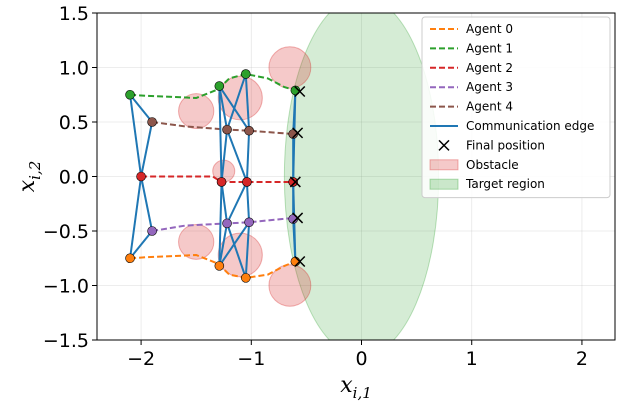 The width and height of the screenshot is (627, 403). I want to click on legend-label: Target region, so click(505, 184).